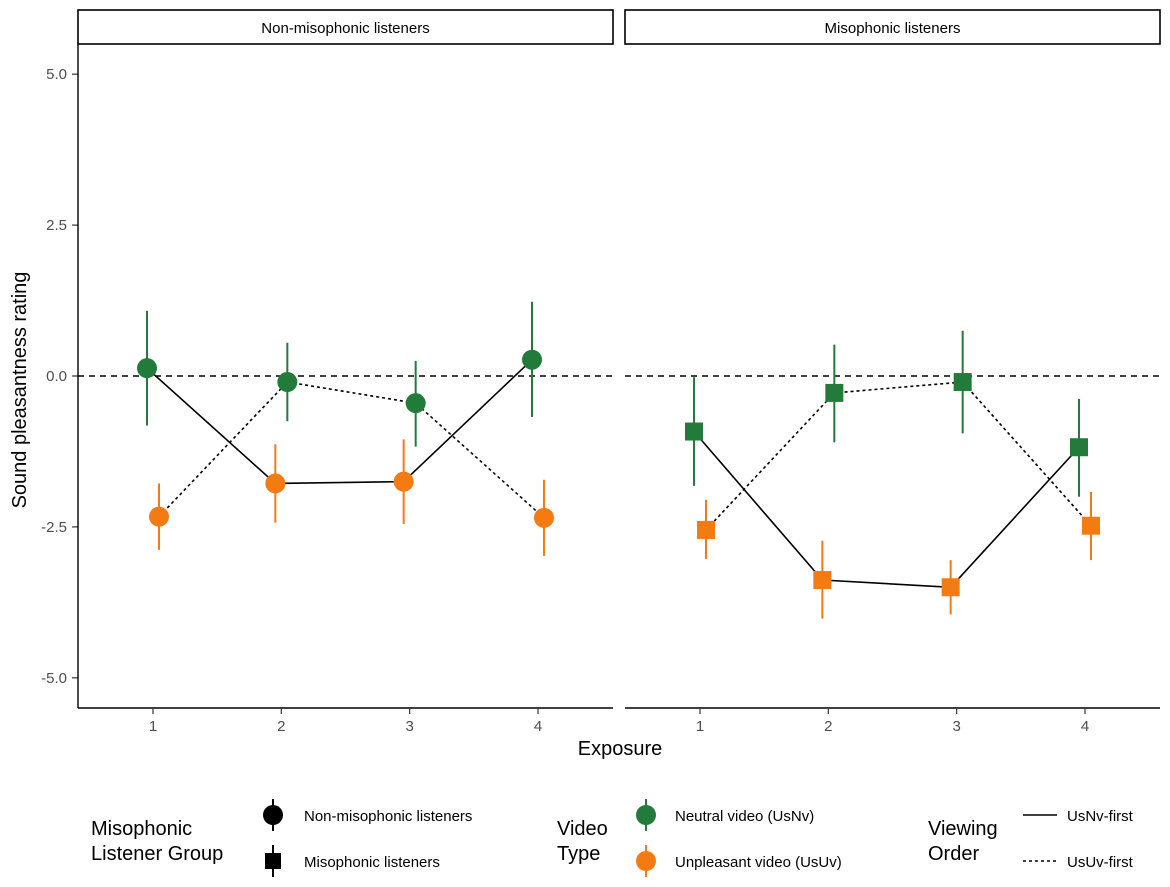  Describe the element at coordinates (388, 816) in the screenshot. I see `legend-label: Non-misophonic listeners` at that location.